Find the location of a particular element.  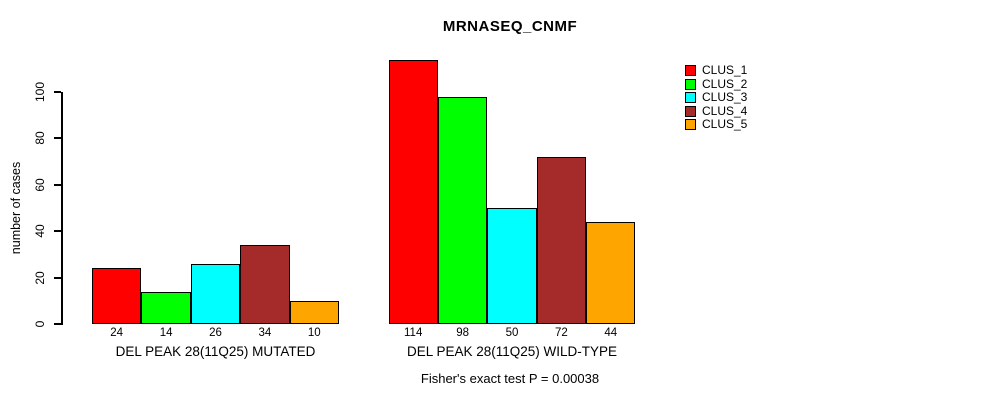

y-axis-title: number of cases is located at coordinates (16, 208).